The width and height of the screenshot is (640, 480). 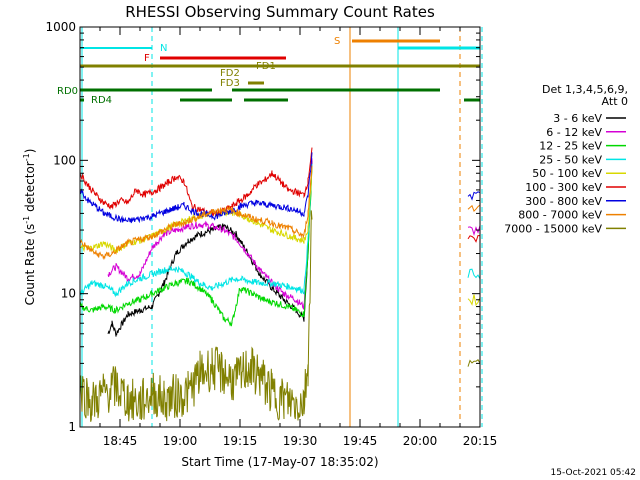 I want to click on legend-label-3: 12 - 25 keV, so click(x=570, y=146).